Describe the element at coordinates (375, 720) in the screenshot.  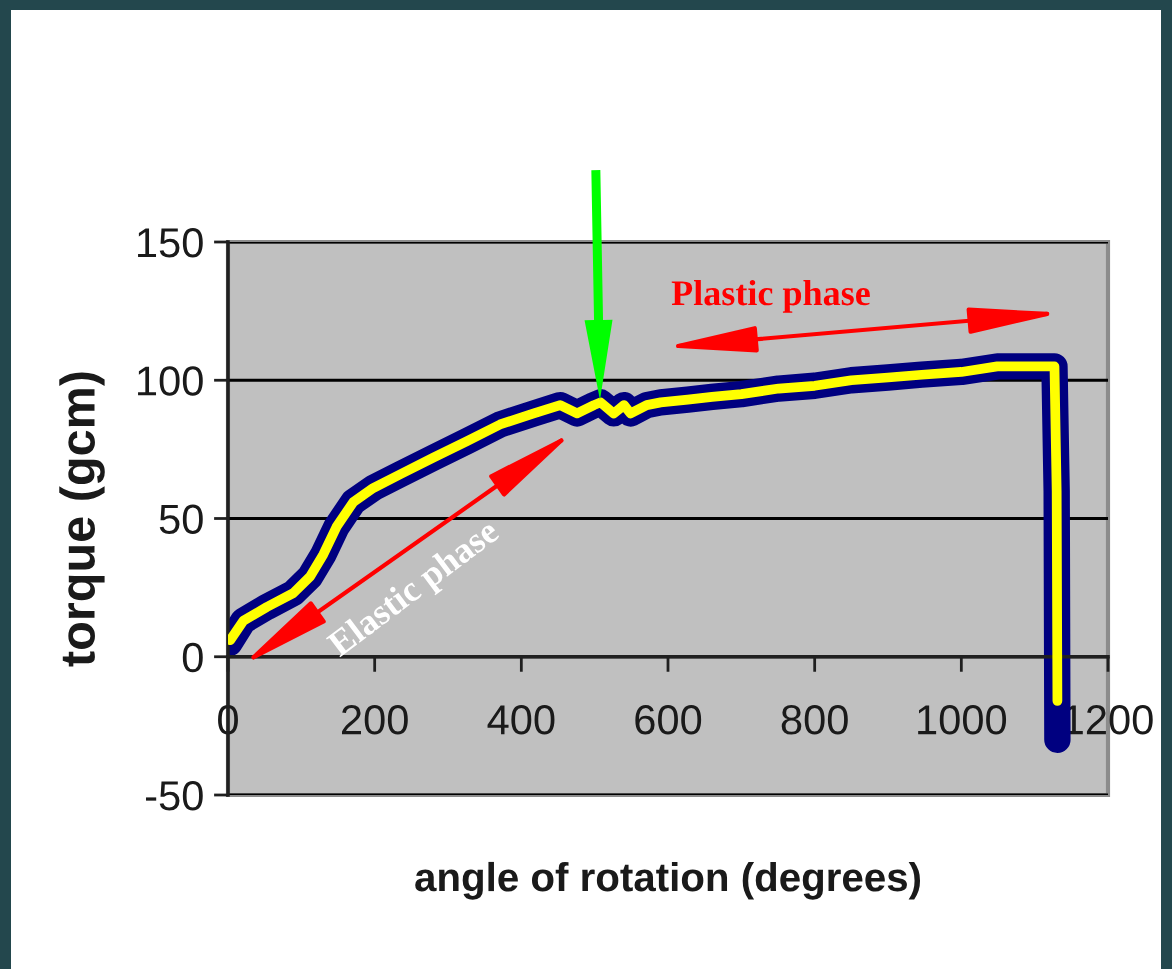
I see `x-tick-label: 200` at that location.